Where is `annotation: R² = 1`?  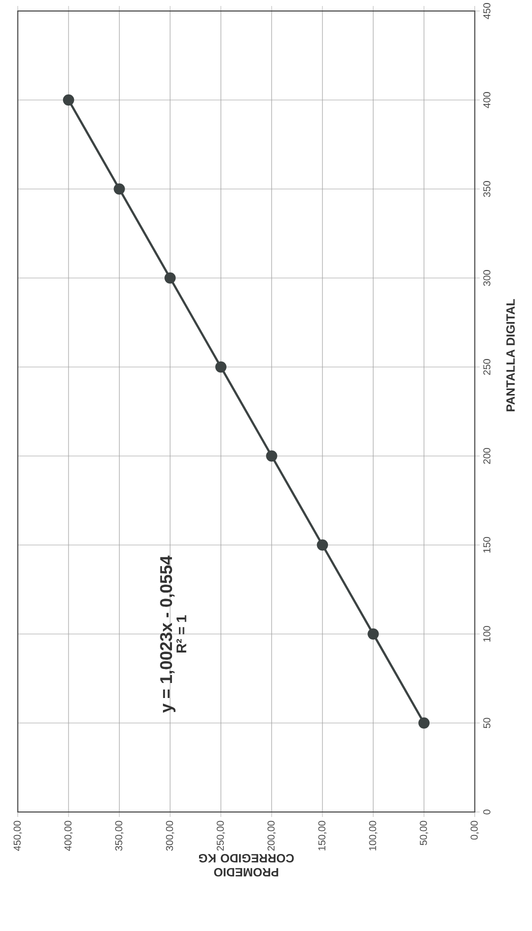 annotation: R² = 1 is located at coordinates (181, 633).